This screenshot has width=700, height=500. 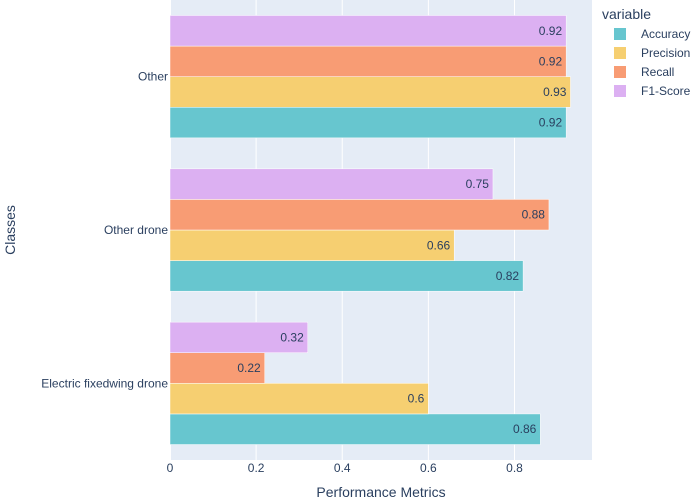 I want to click on legend: variable Accuracy Precision Recall F1-Score, so click(x=646, y=52).